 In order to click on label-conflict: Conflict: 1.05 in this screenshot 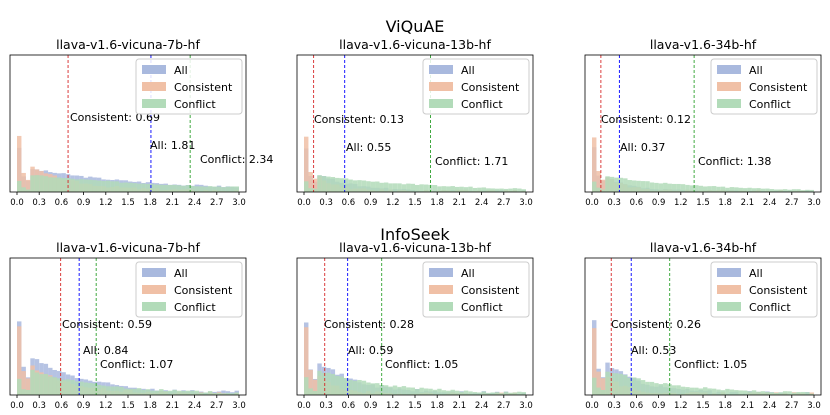, I will do `click(710, 364)`.